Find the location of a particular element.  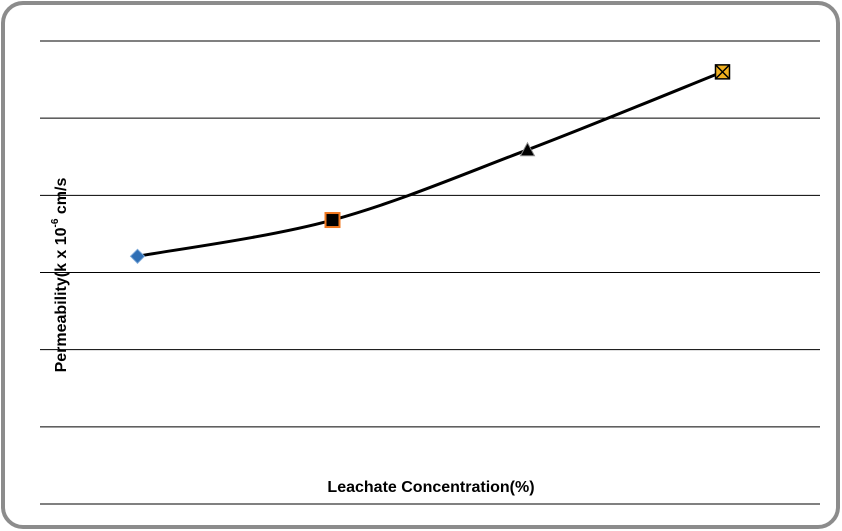

y-label-suffix: cm/s is located at coordinates (61, 198).